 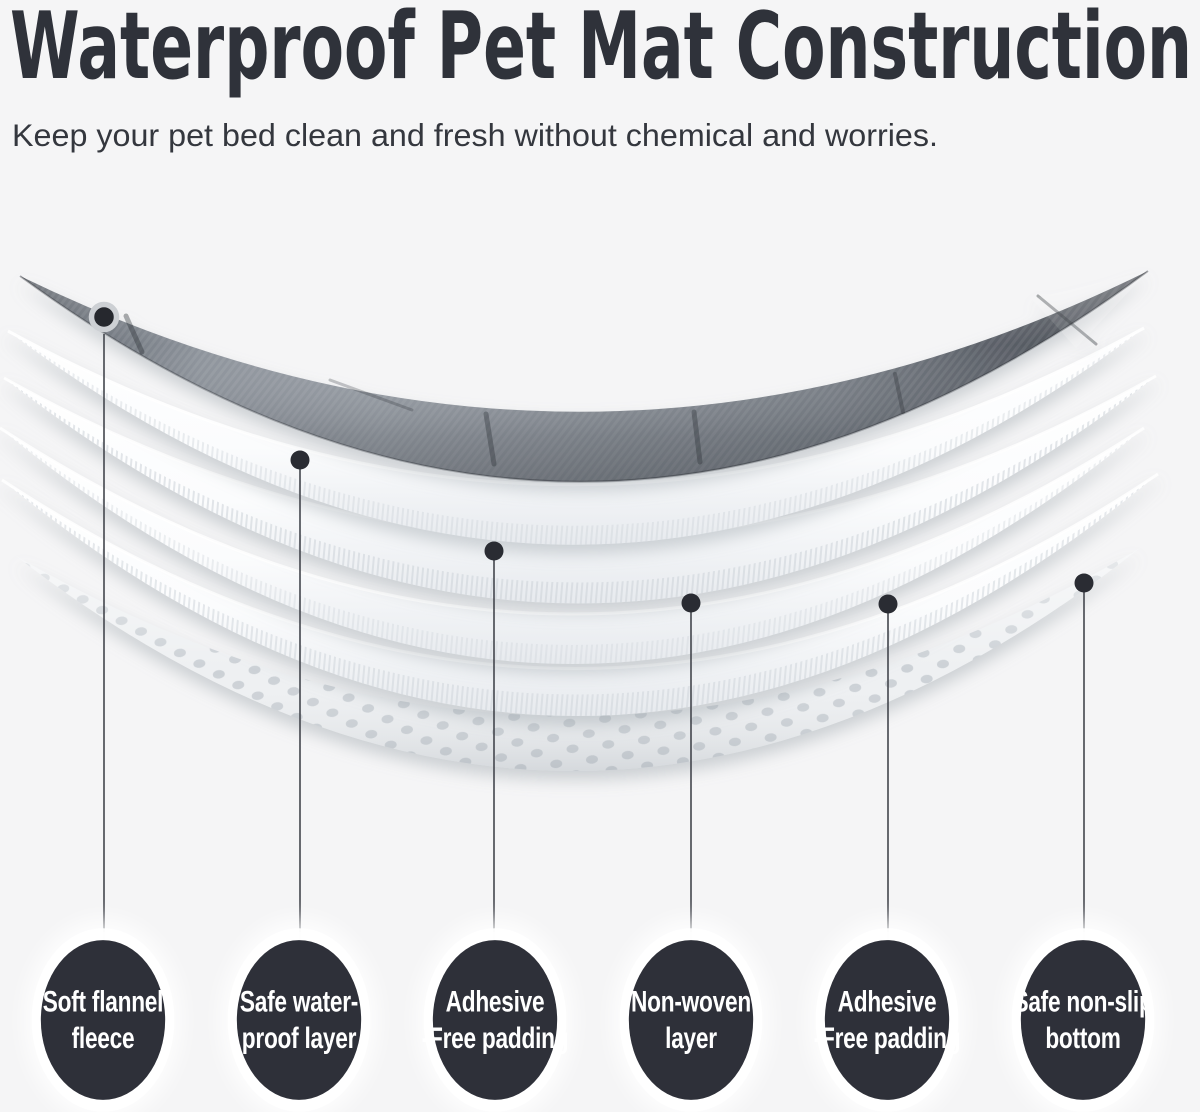 What do you see at coordinates (1090, 309) in the screenshot?
I see `fleece-fold-flap` at bounding box center [1090, 309].